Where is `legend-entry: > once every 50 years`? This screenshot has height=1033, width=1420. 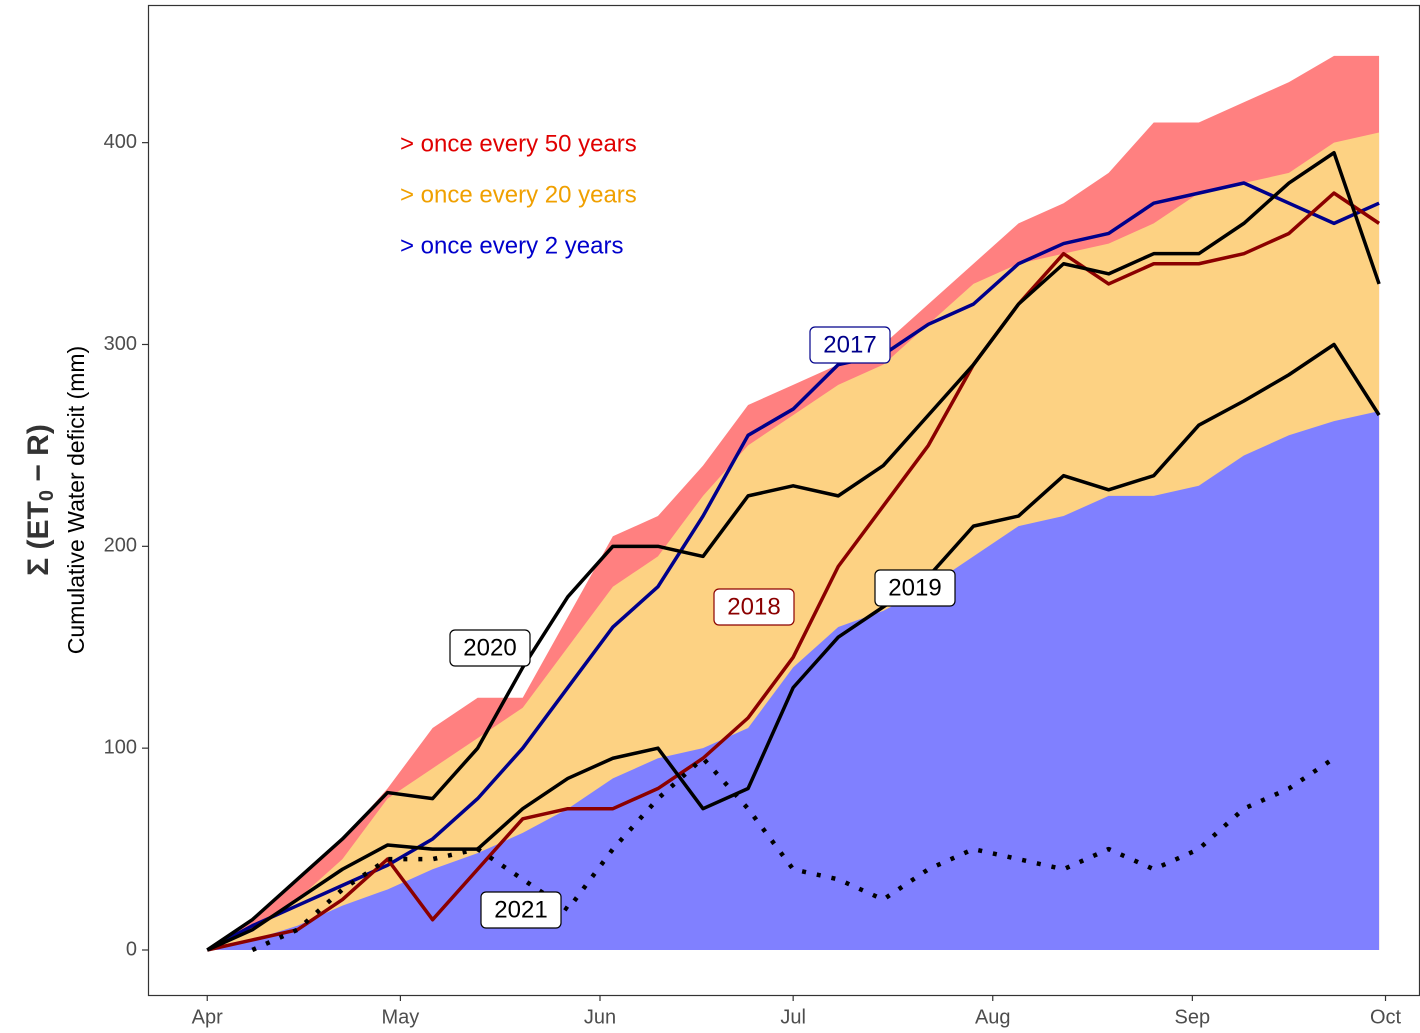
legend-entry: > once every 50 years is located at coordinates (518, 143).